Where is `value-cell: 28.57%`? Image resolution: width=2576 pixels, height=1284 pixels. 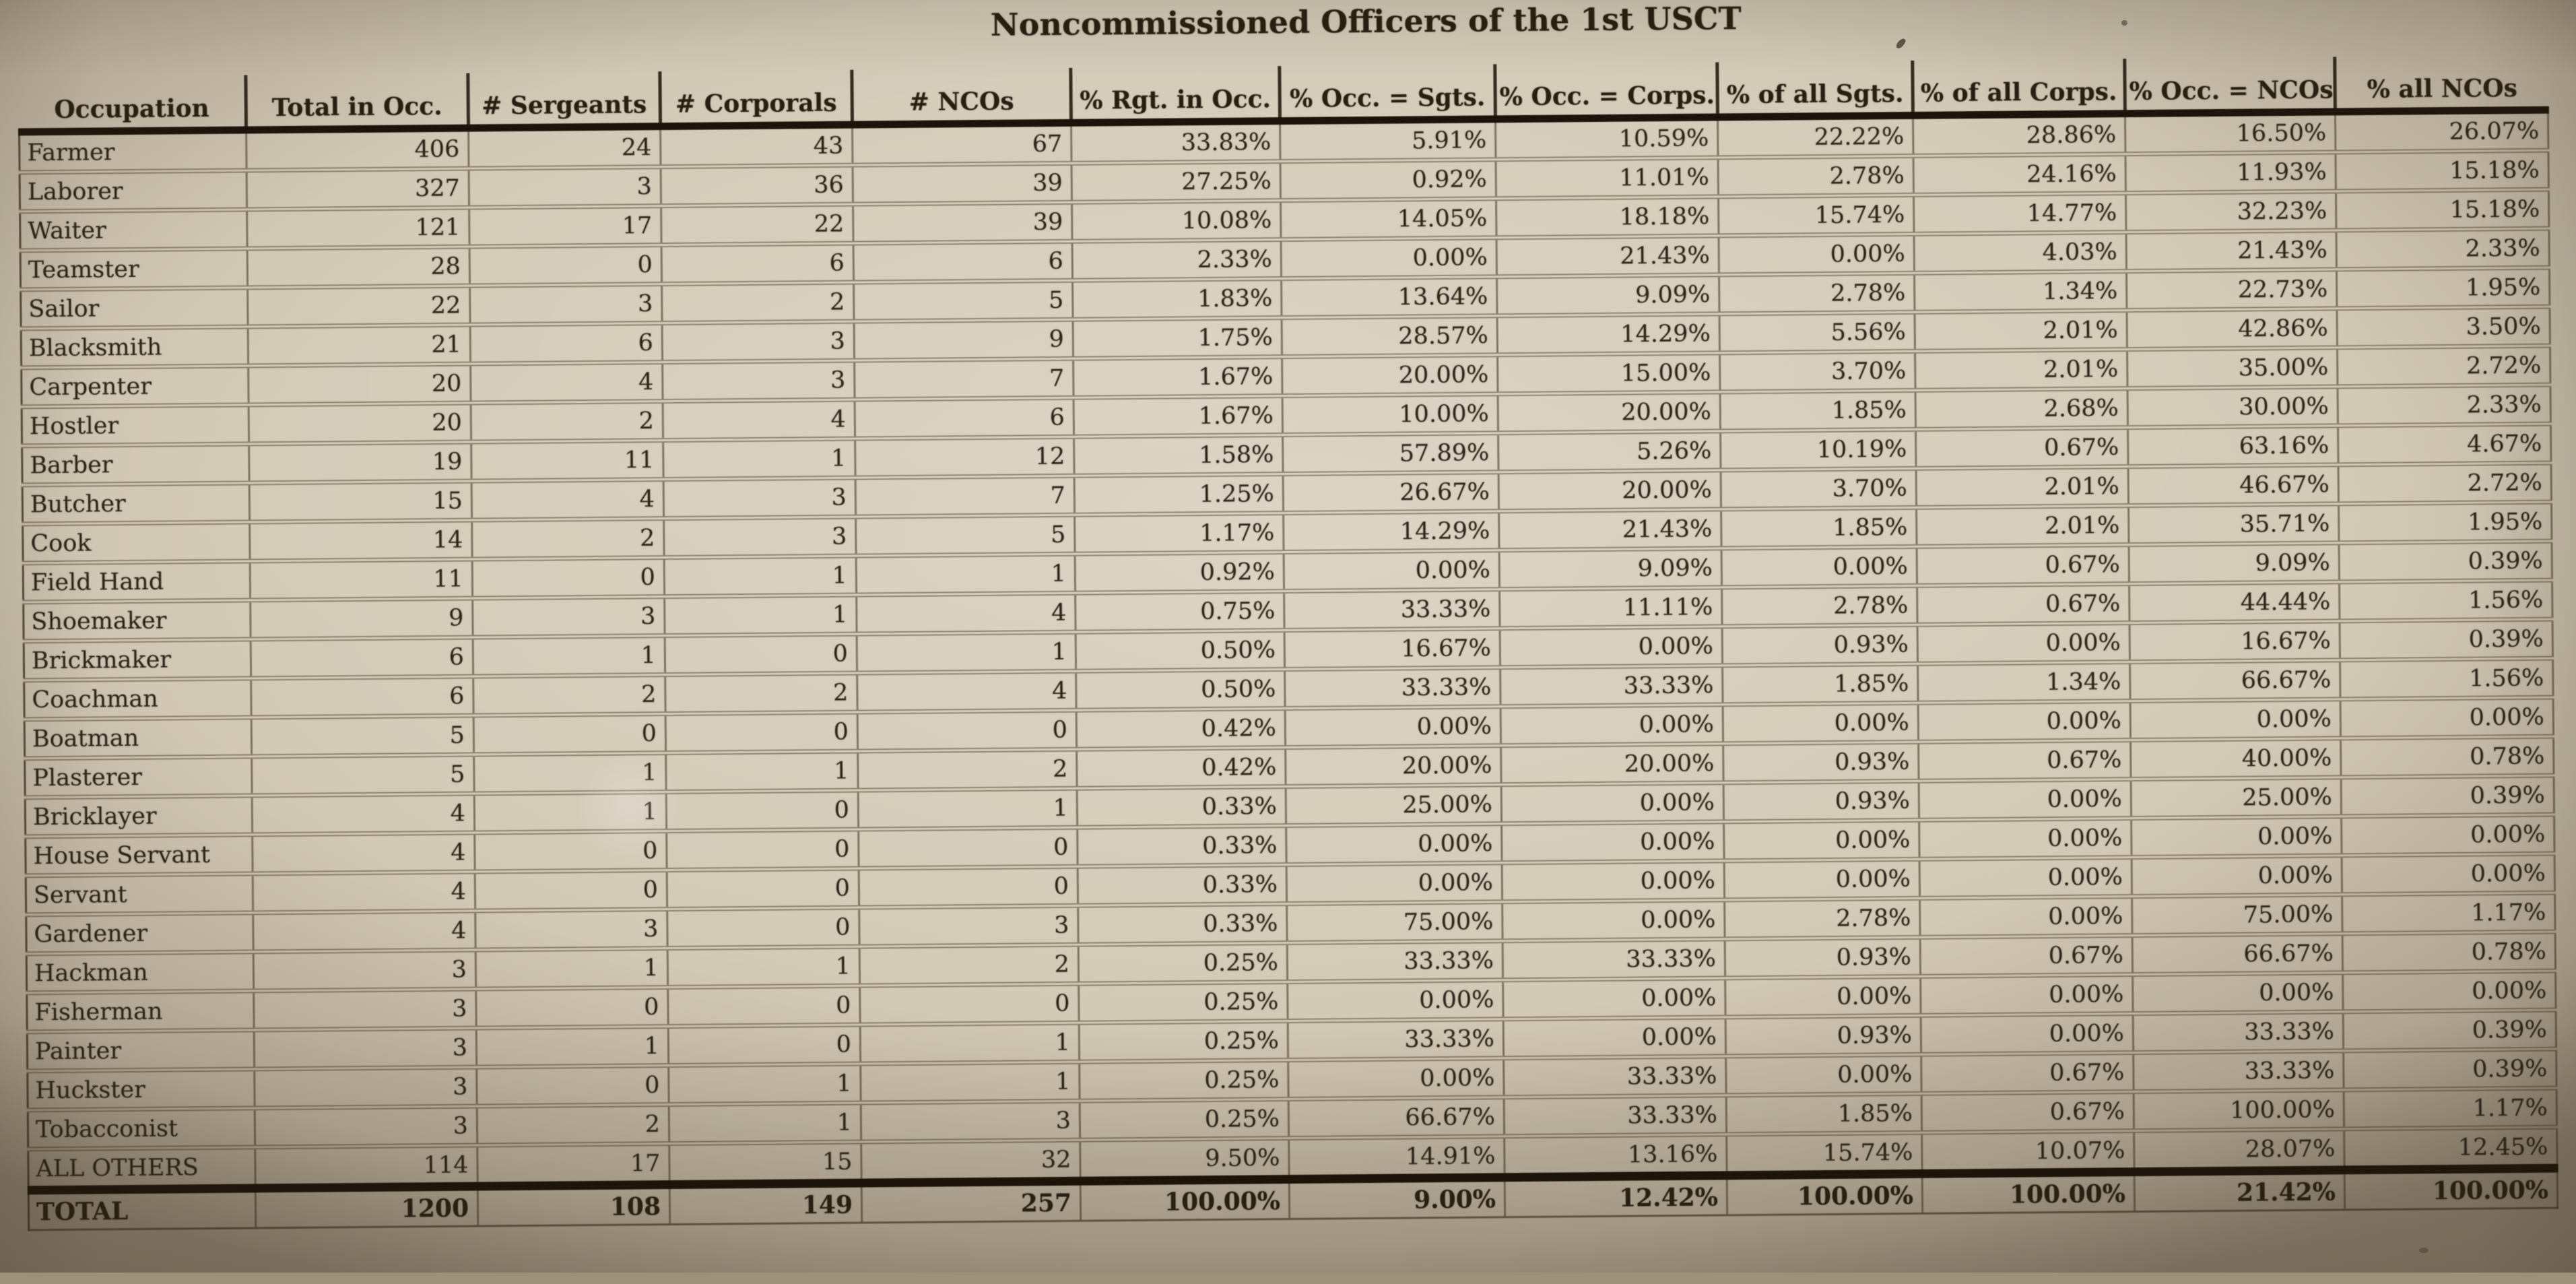 value-cell: 28.57% is located at coordinates (1389, 336).